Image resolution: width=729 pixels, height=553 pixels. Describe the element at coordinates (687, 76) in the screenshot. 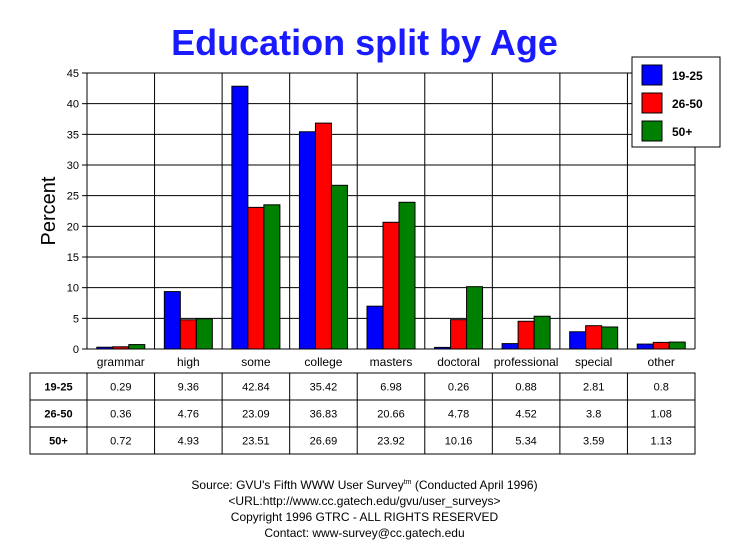

I see `legend-label: 19-25` at that location.